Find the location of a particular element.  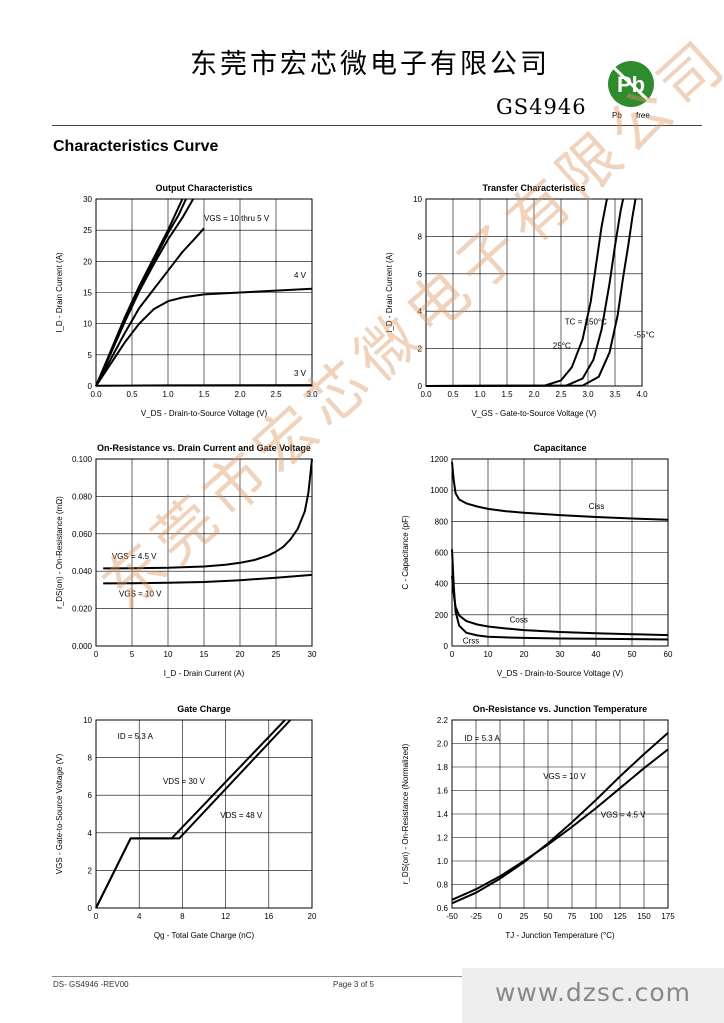

y-tick-label: 8 is located at coordinates (90, 758).